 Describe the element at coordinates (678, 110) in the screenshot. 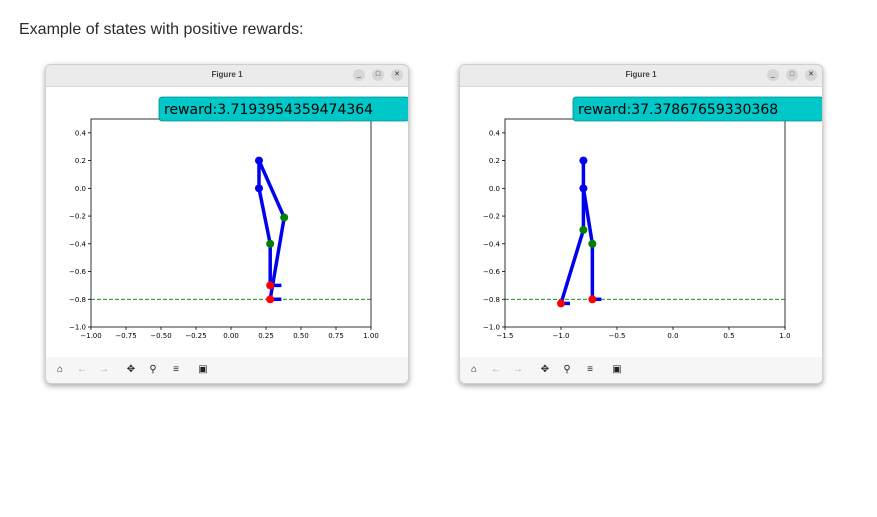

I see `reward-annotation: reward:37.37867659330368` at that location.